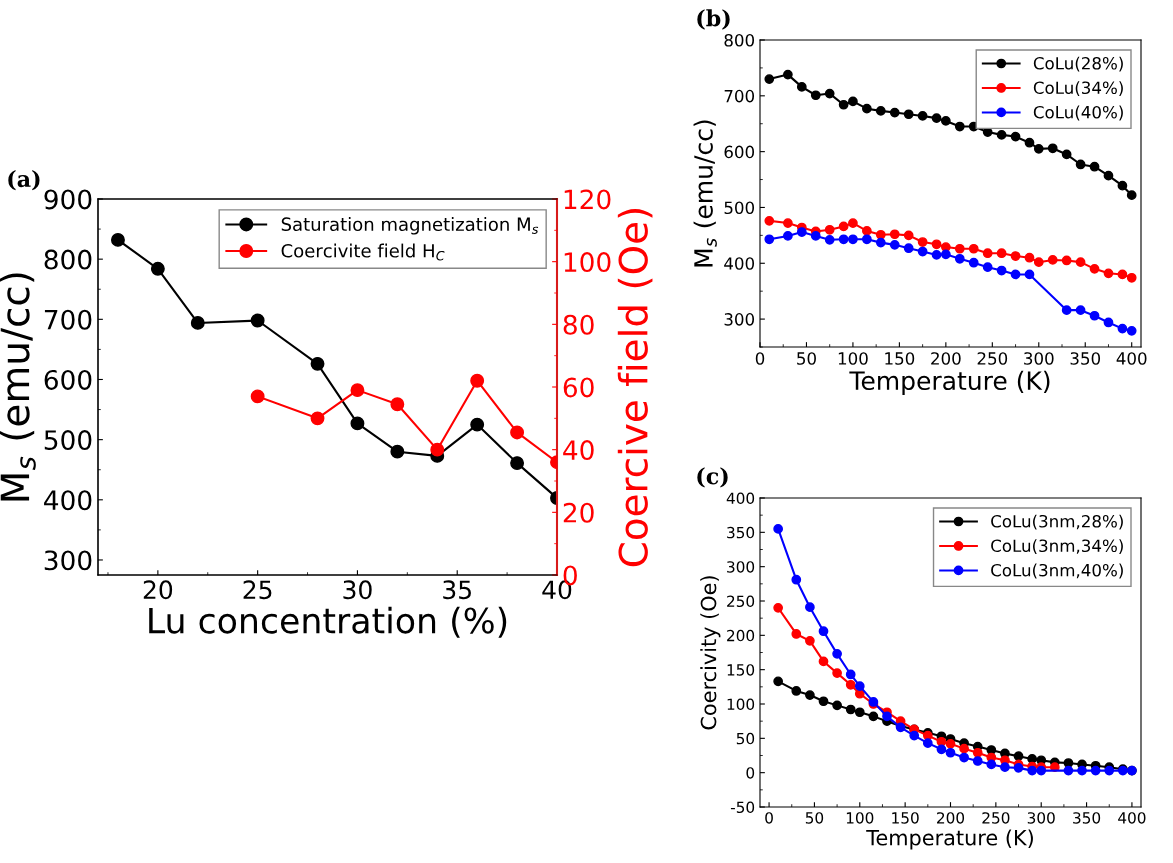 This screenshot has width=1173, height=863. What do you see at coordinates (1057, 571) in the screenshot?
I see `legend-label: CoLu(3nm,40%)` at bounding box center [1057, 571].